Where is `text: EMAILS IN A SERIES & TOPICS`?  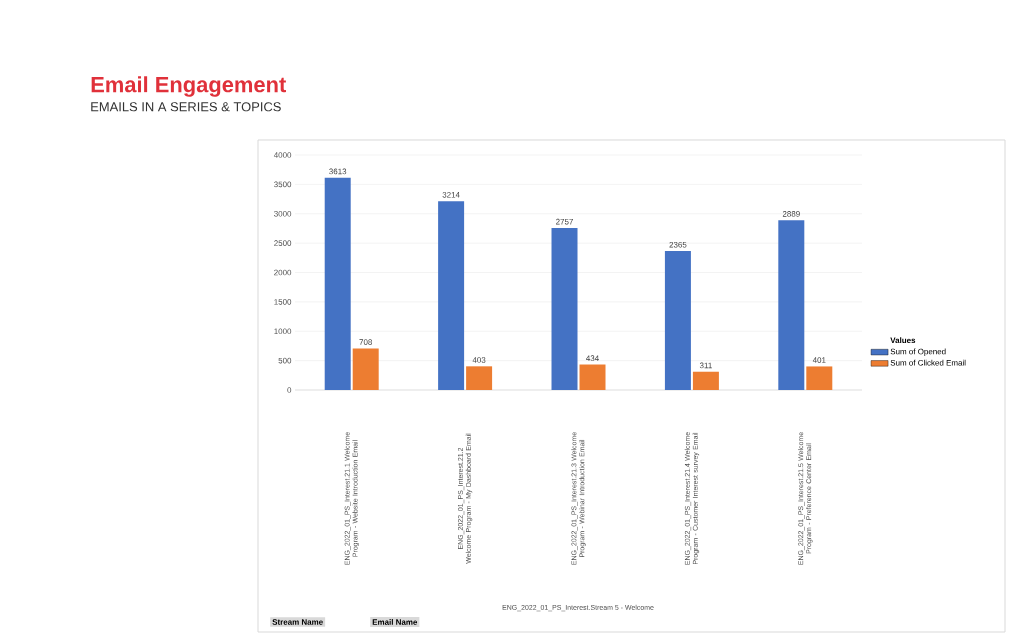 text: EMAILS IN A SERIES & TOPICS is located at coordinates (186, 107).